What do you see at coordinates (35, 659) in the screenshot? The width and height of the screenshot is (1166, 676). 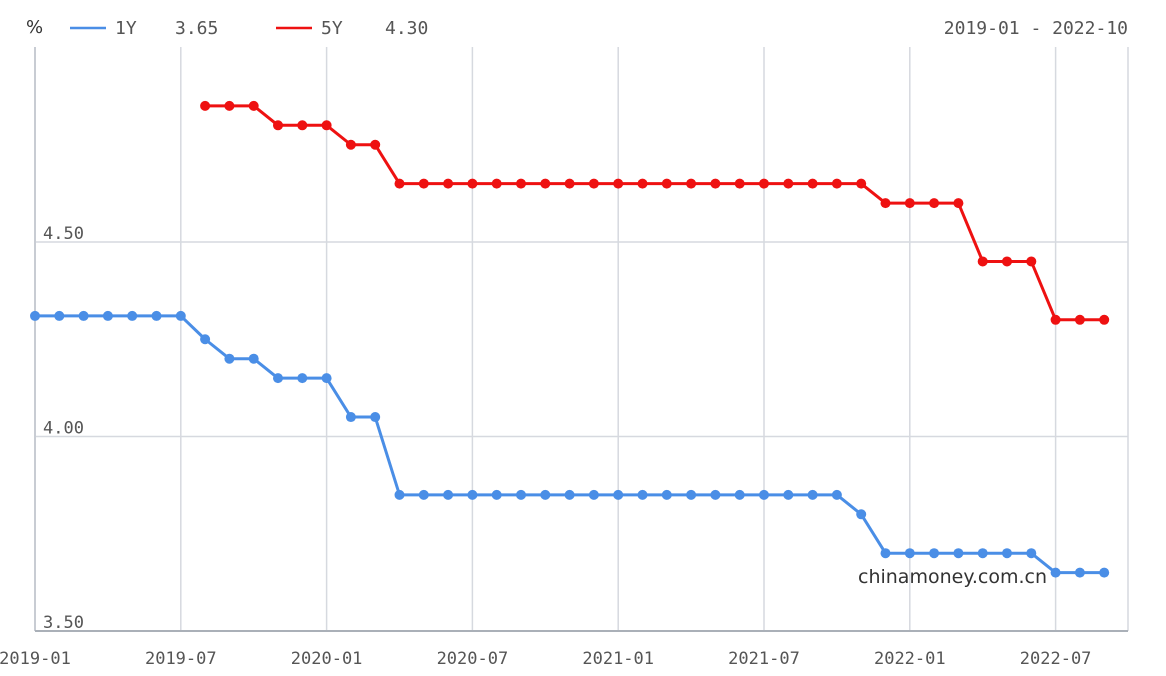 I see `x-tick-label: 2019-01` at bounding box center [35, 659].